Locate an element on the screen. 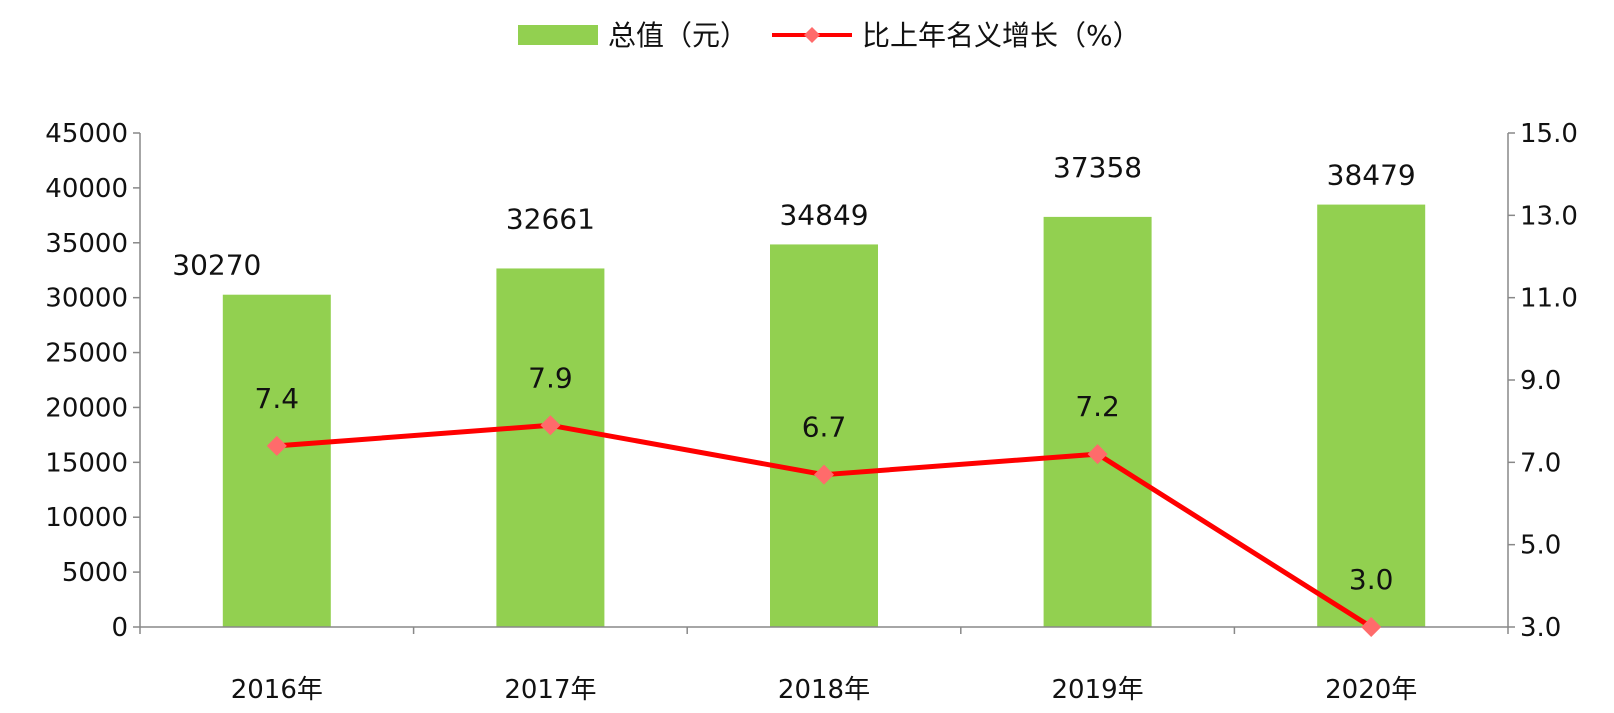 The image size is (1614, 713). y-left-tick-label: 25000 is located at coordinates (86, 354).